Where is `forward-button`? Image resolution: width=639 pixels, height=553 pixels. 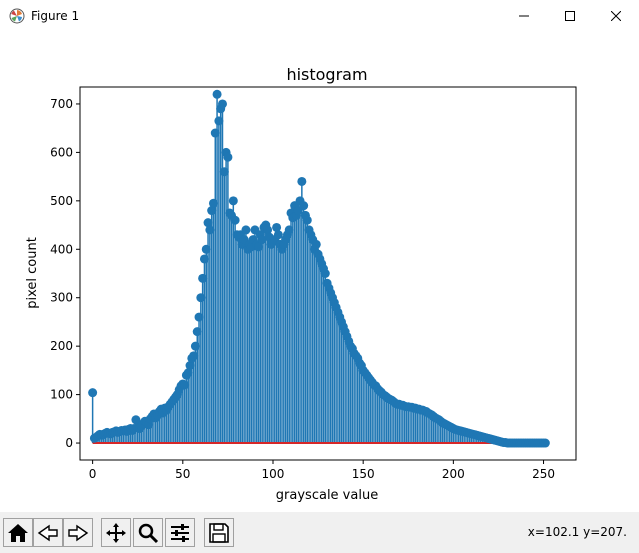 forward-button is located at coordinates (78, 532).